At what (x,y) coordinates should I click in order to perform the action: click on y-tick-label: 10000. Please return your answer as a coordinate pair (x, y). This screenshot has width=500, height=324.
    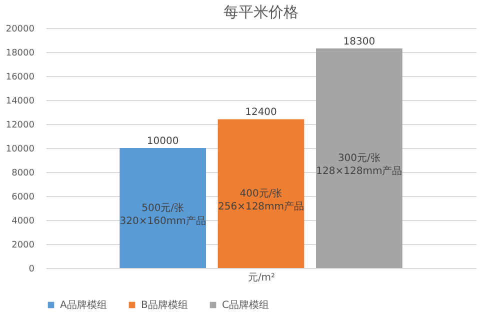
    Looking at the image, I should click on (20, 149).